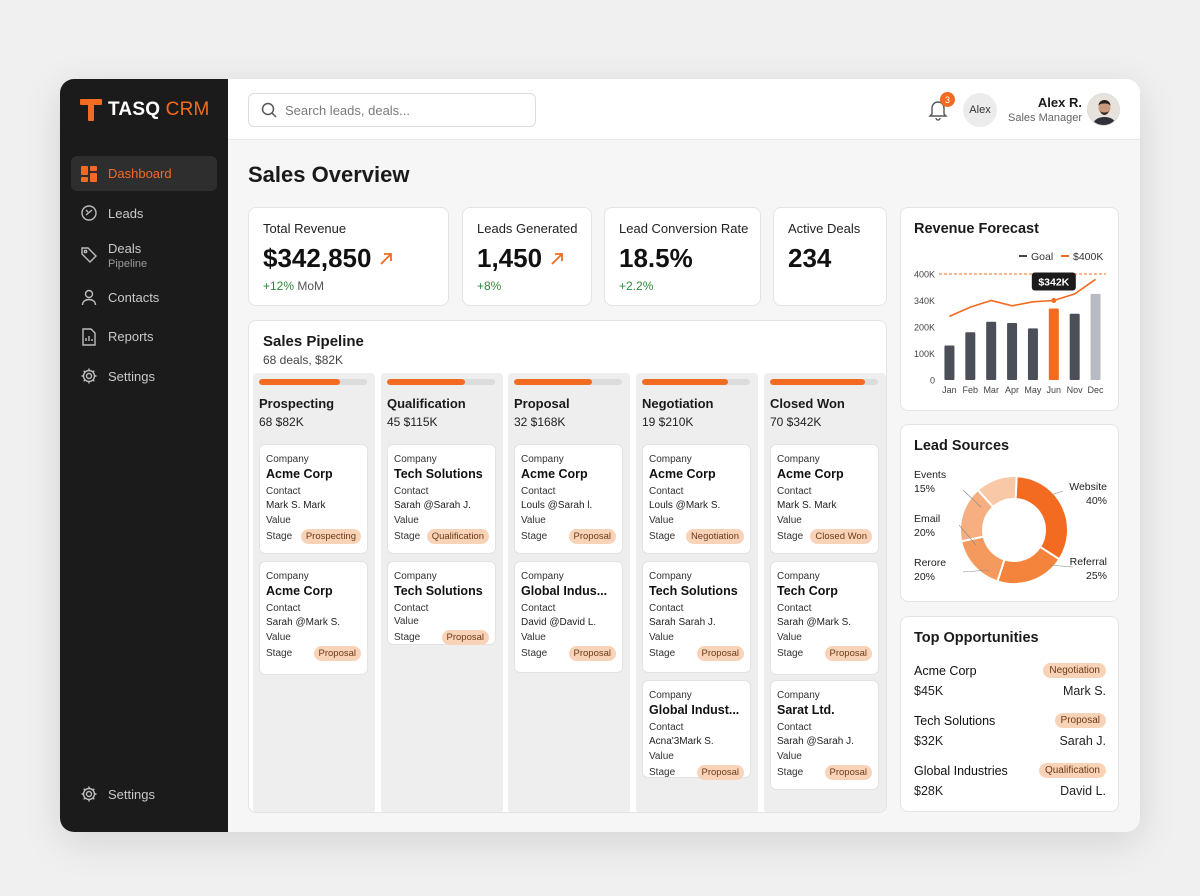 The width and height of the screenshot is (1200, 896). Describe the element at coordinates (961, 770) in the screenshot. I see `opportunity-company: Global Industries` at that location.